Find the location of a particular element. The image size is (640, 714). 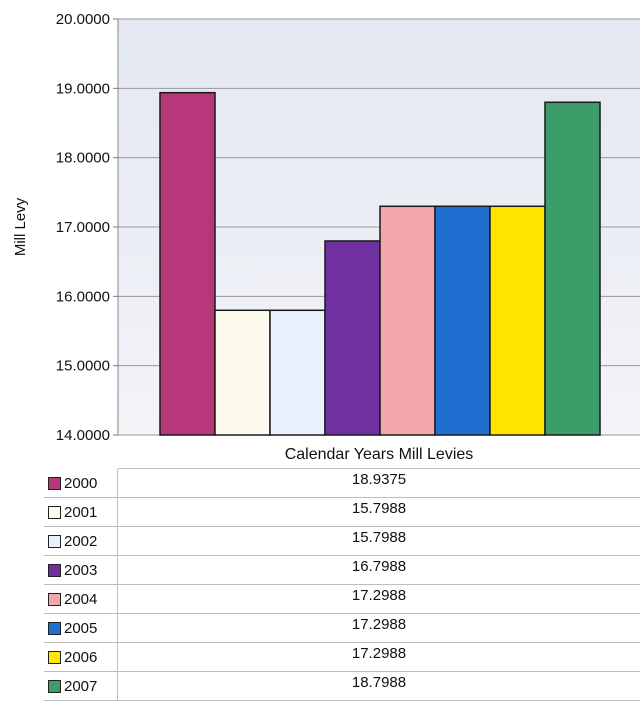

y-tick-label: 18.0000 is located at coordinates (83, 158).